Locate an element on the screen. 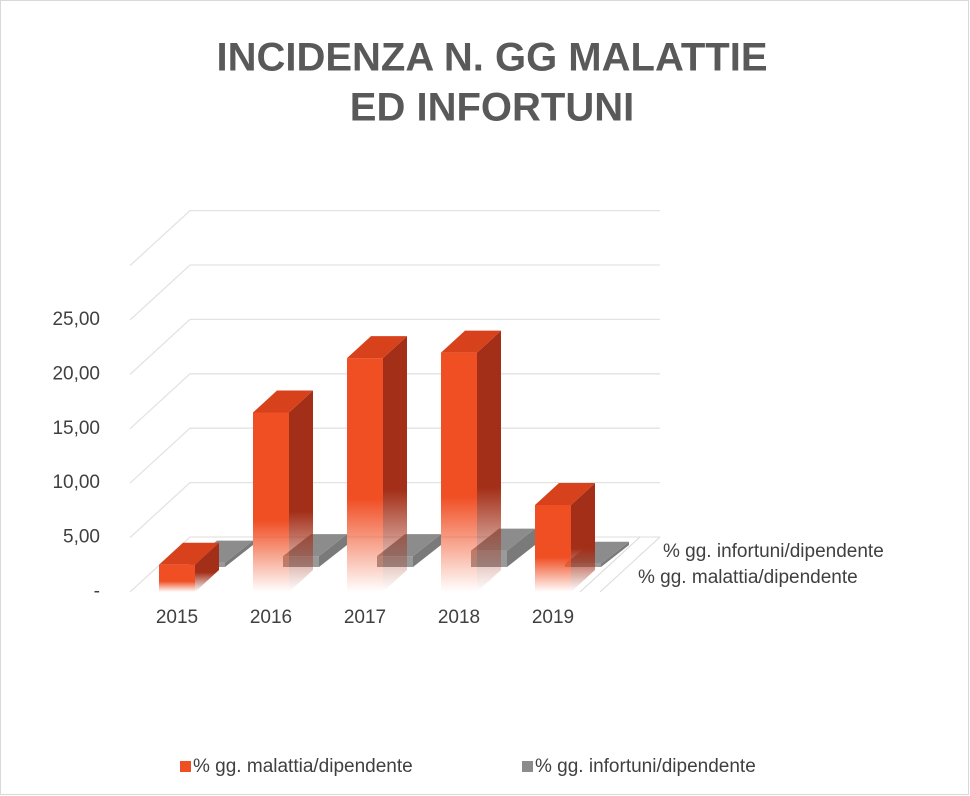 The width and height of the screenshot is (970, 796). y-tick-label: 15,00 is located at coordinates (76, 428).